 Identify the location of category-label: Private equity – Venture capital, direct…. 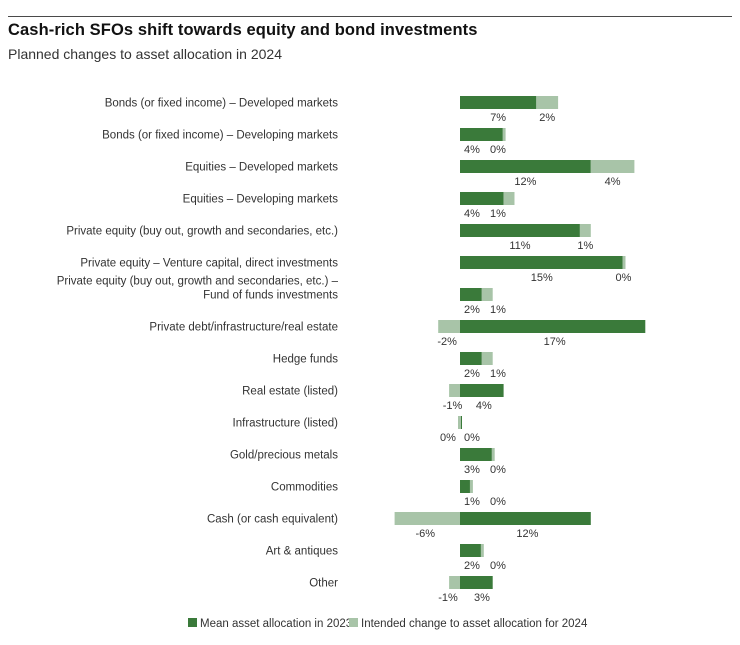
(209, 264).